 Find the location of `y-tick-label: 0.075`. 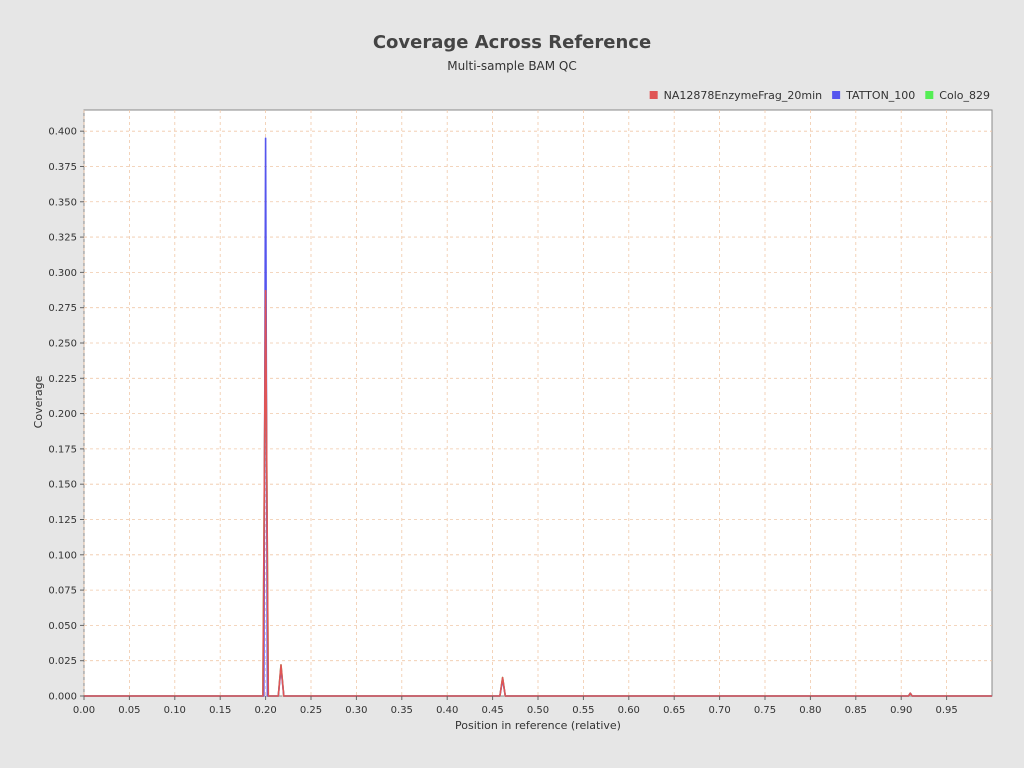

y-tick-label: 0.075 is located at coordinates (62, 591).